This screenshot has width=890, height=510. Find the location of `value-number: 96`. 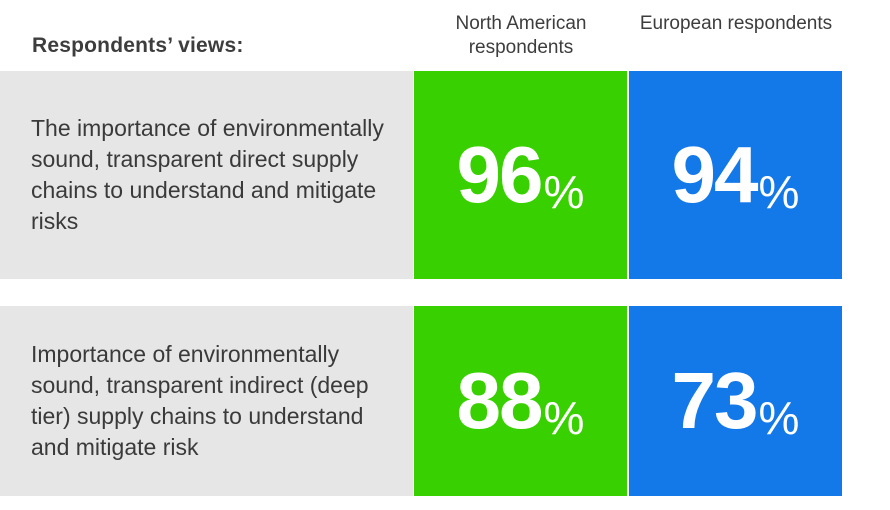

value-number: 96 is located at coordinates (500, 174).